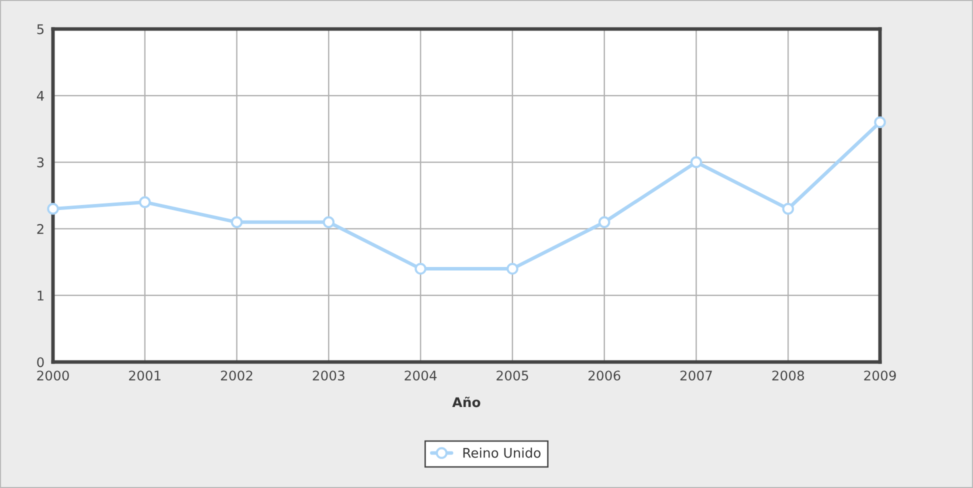 The width and height of the screenshot is (973, 488). What do you see at coordinates (53, 375) in the screenshot?
I see `x-tick-label: 2000` at bounding box center [53, 375].